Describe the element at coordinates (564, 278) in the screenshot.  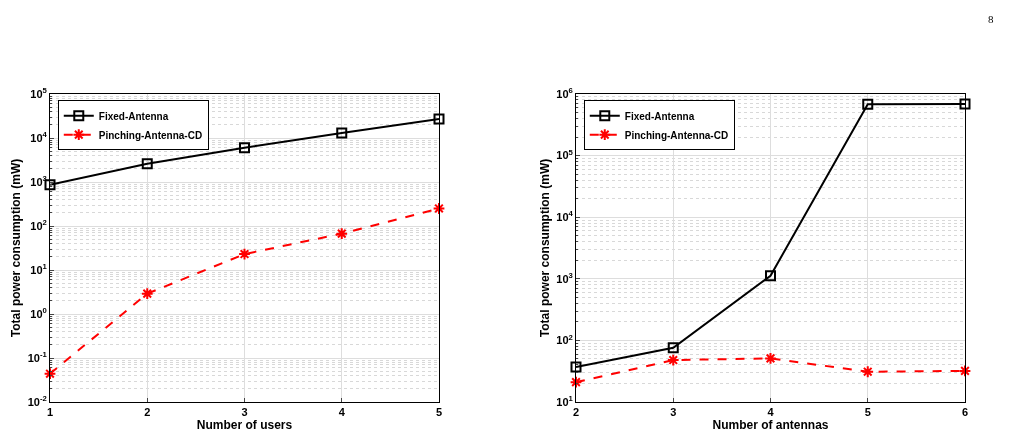
I see `y-tick-label: 10$^{3}$` at that location.